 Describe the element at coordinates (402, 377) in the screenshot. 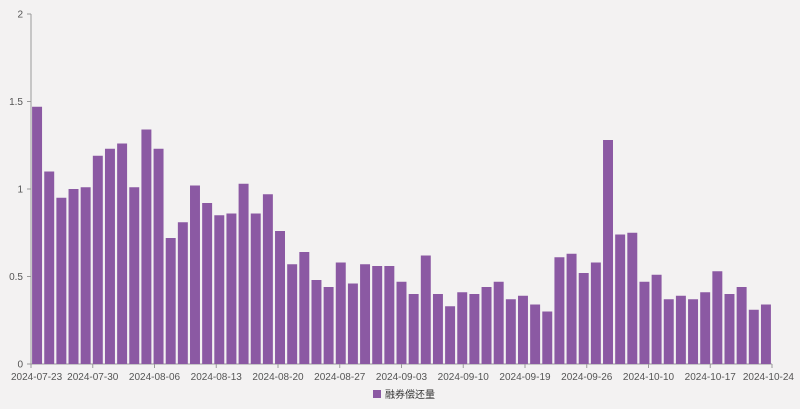

I see `x-tick-label: 2024-09-03` at that location.